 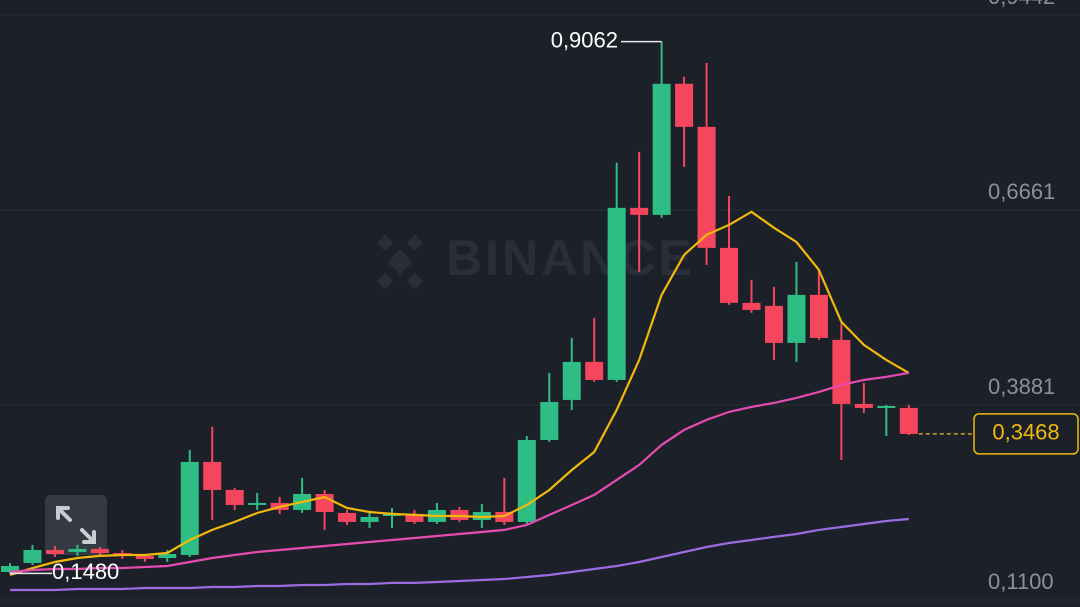 What do you see at coordinates (1021, 581) in the screenshot?
I see `y-tick-label: 0,1100` at bounding box center [1021, 581].